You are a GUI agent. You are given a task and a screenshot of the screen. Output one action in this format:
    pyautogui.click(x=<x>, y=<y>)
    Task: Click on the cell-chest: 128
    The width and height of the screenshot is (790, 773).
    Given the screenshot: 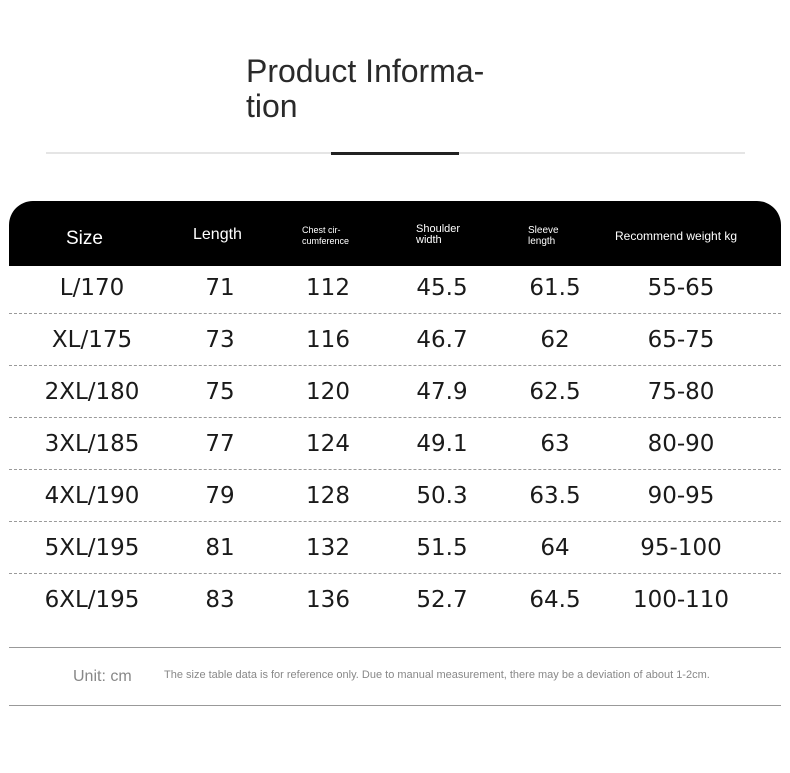 What is the action you would take?
    pyautogui.click(x=328, y=496)
    